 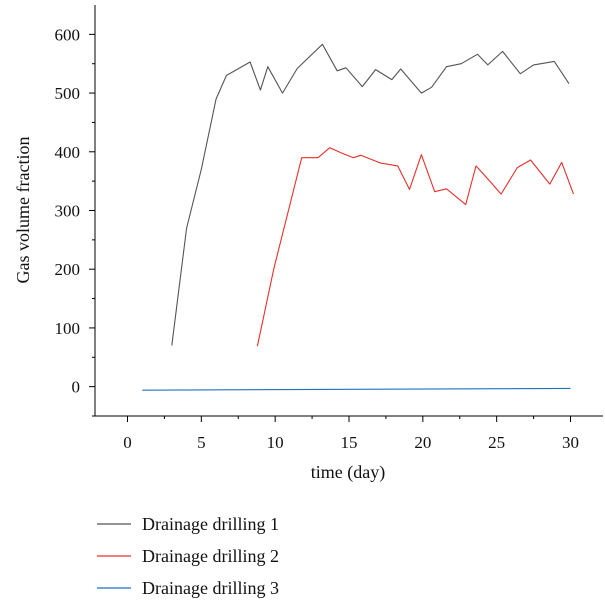 I want to click on x-tick-label: 0, so click(x=127, y=442).